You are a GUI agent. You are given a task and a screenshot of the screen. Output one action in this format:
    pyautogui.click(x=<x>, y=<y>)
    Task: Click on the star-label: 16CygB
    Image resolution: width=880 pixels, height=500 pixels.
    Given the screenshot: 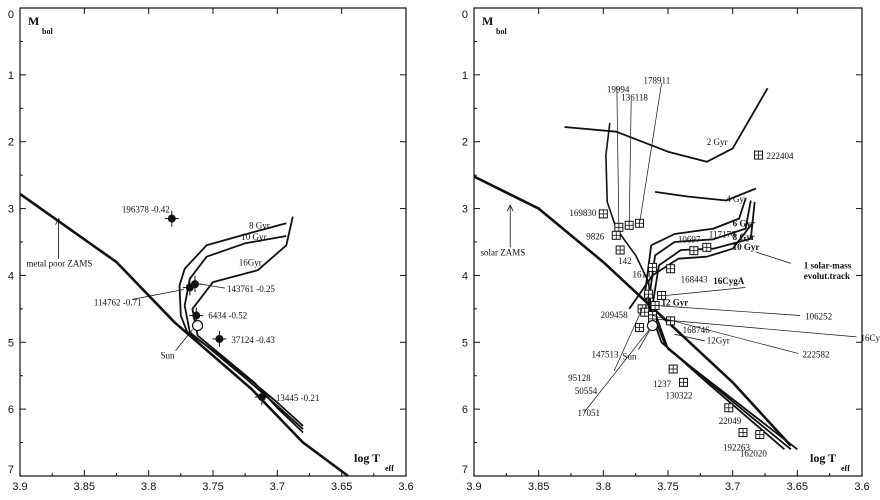 What is the action you would take?
    pyautogui.click(x=870, y=338)
    